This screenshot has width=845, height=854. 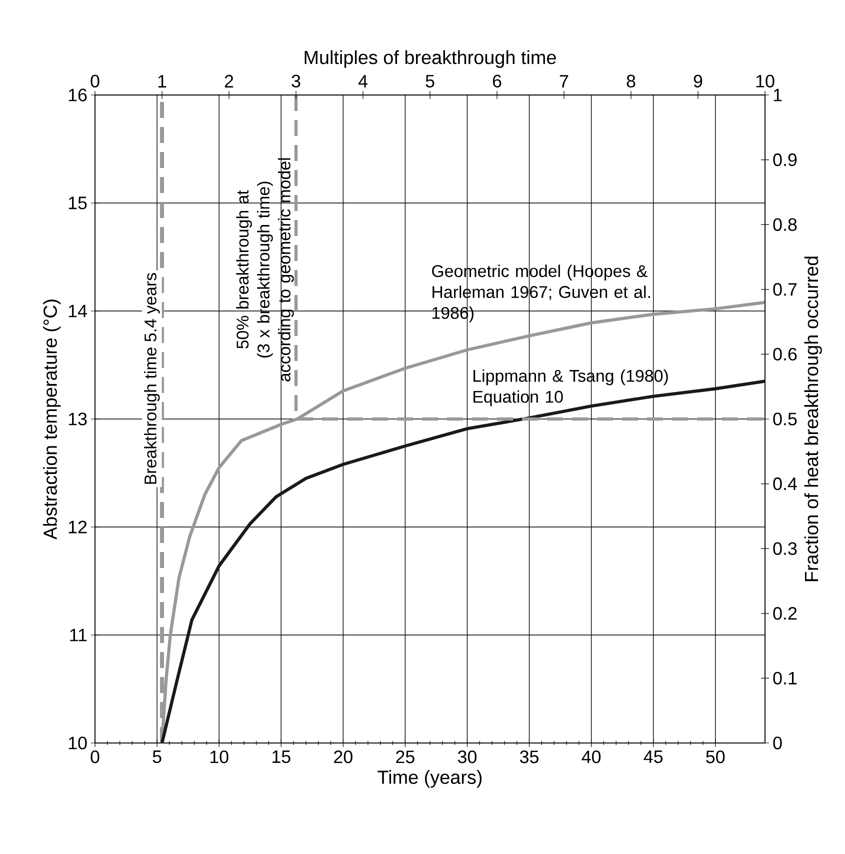 I want to click on annotation: 50% breakthrough at (3 x breakthrough time) according to geometric model, so click(x=265, y=270).